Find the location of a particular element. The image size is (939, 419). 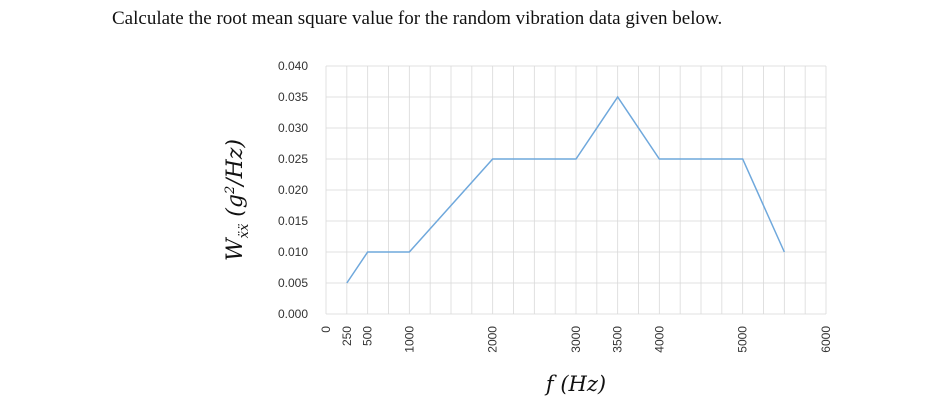

x-tick-label: 6000 is located at coordinates (826, 339).